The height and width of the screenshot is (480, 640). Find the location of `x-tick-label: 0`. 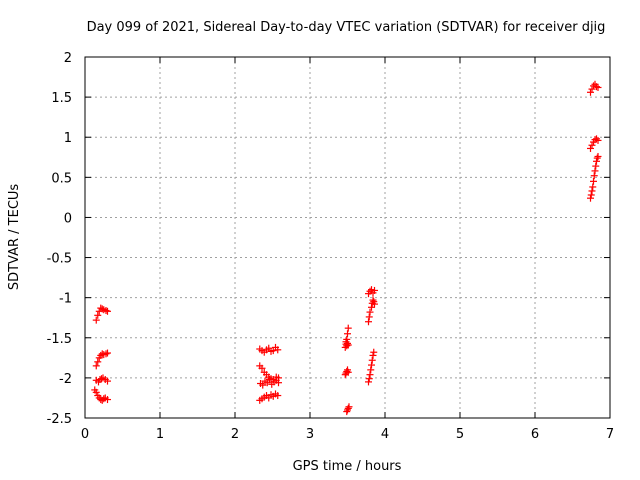

x-tick-label: 0 is located at coordinates (85, 434).